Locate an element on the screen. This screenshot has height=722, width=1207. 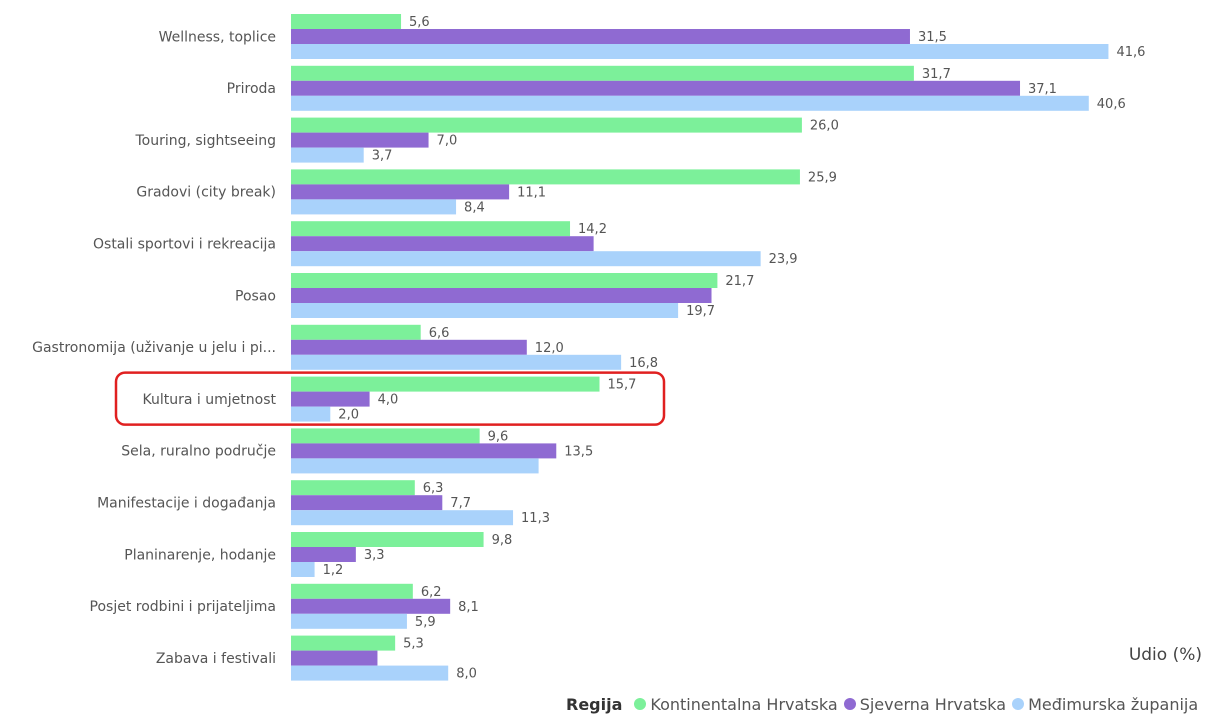
category-label: Planinarenje, hodanje is located at coordinates (200, 555).